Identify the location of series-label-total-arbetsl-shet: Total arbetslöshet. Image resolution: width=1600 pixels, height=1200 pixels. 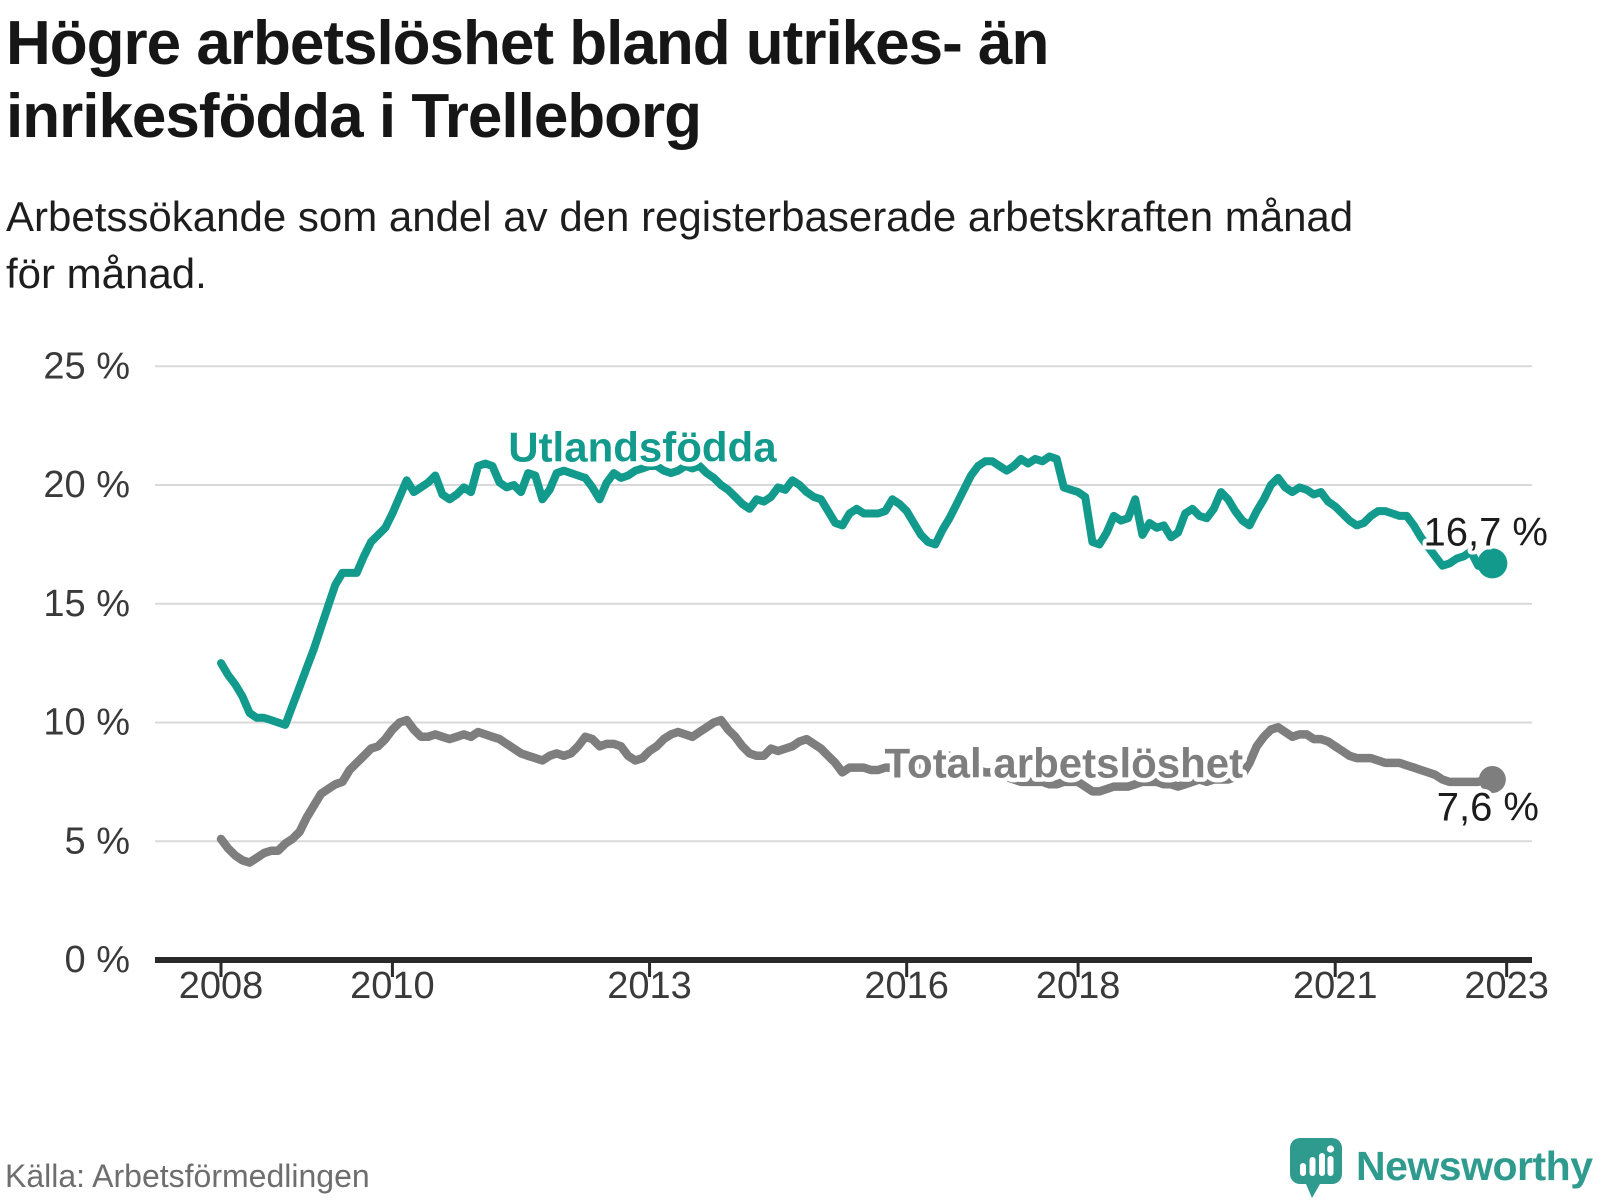
(1064, 762).